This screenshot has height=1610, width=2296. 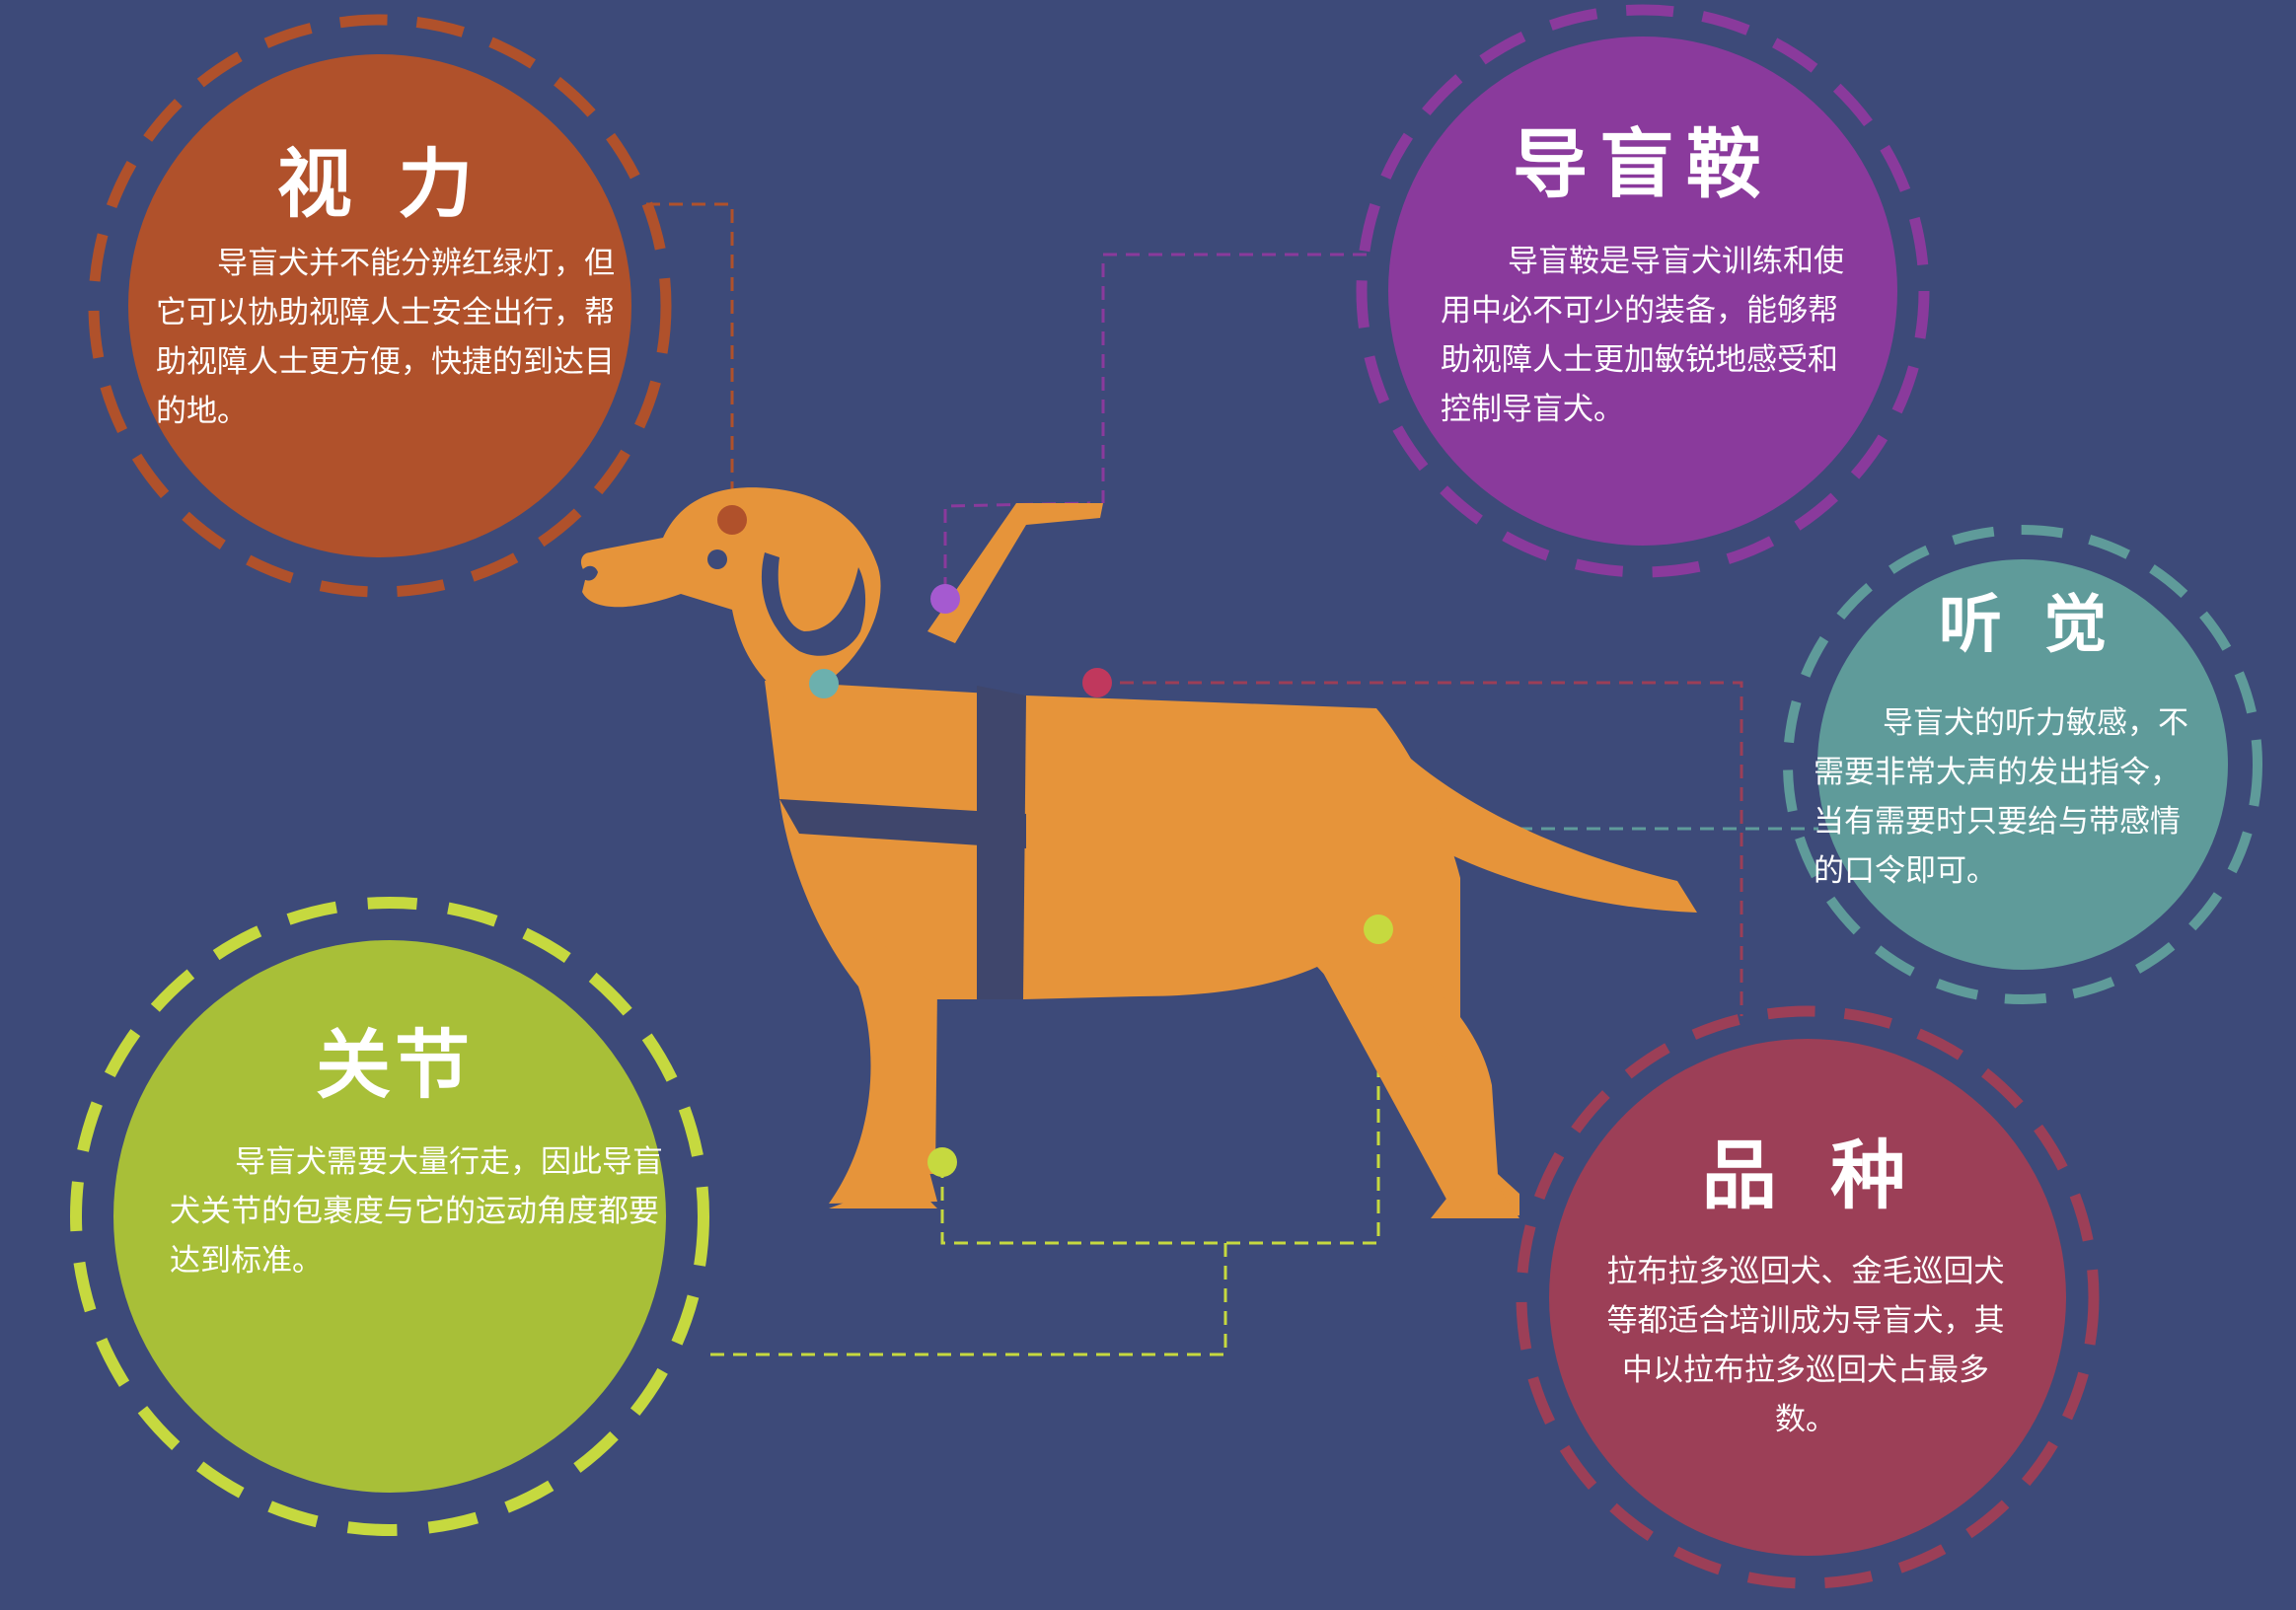 I want to click on vision-circle, so click(x=380, y=306).